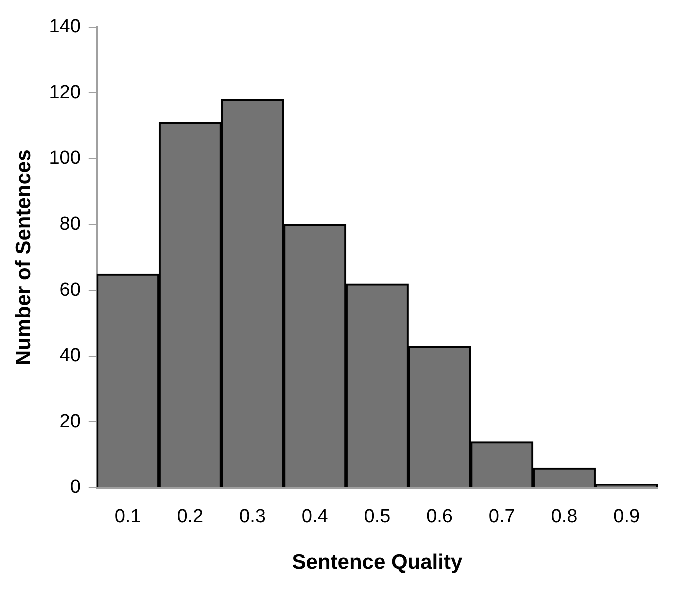 Image resolution: width=678 pixels, height=590 pixels. I want to click on x-tick-label: 0.7, so click(502, 517).